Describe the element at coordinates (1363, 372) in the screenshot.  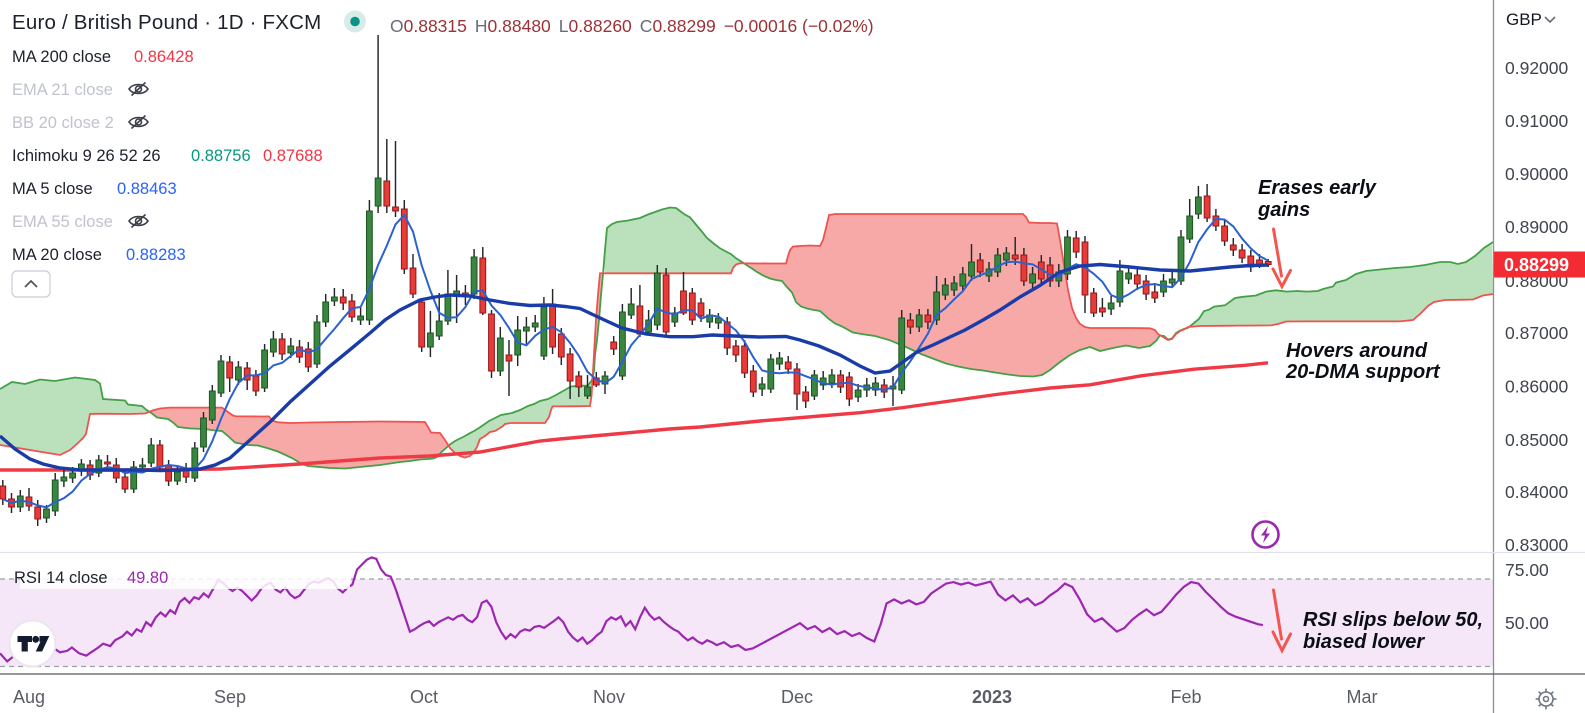
I see `svg-text: 20-DMA support` at that location.